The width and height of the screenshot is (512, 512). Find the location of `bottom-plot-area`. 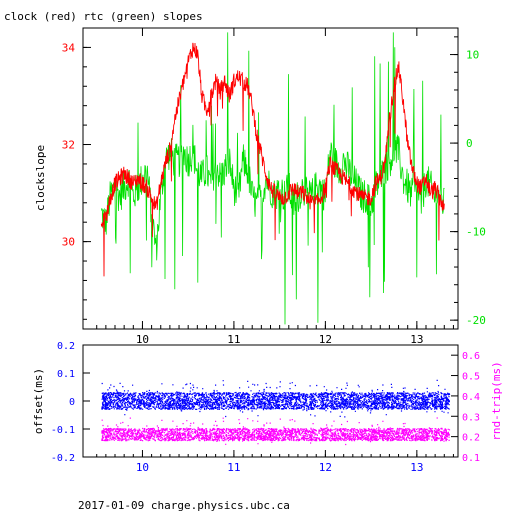

bottom-plot-area is located at coordinates (276, 412).